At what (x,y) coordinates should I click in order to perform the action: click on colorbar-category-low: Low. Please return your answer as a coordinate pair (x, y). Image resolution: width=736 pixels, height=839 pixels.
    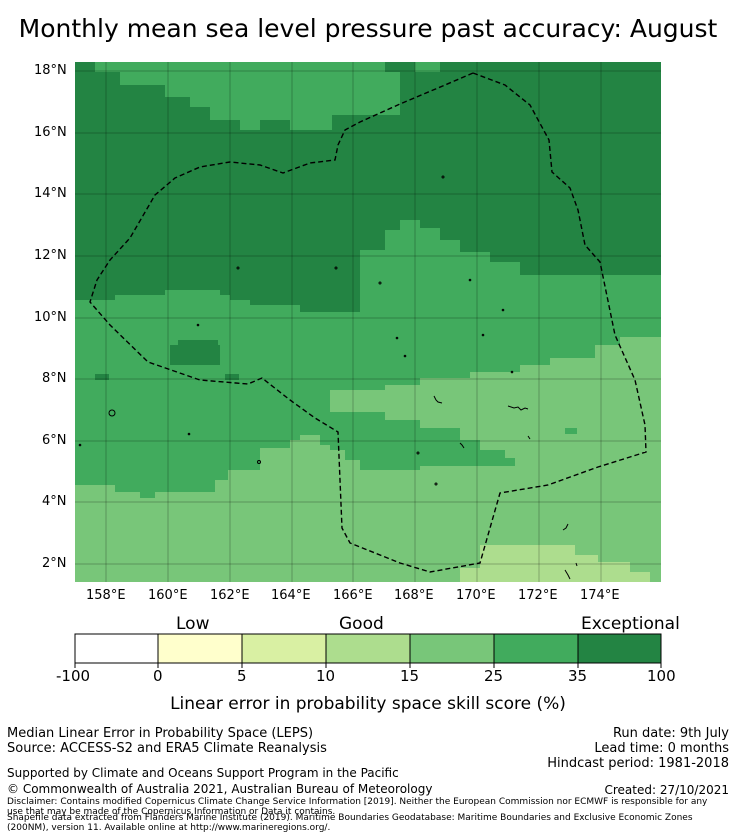
    Looking at the image, I should click on (193, 624).